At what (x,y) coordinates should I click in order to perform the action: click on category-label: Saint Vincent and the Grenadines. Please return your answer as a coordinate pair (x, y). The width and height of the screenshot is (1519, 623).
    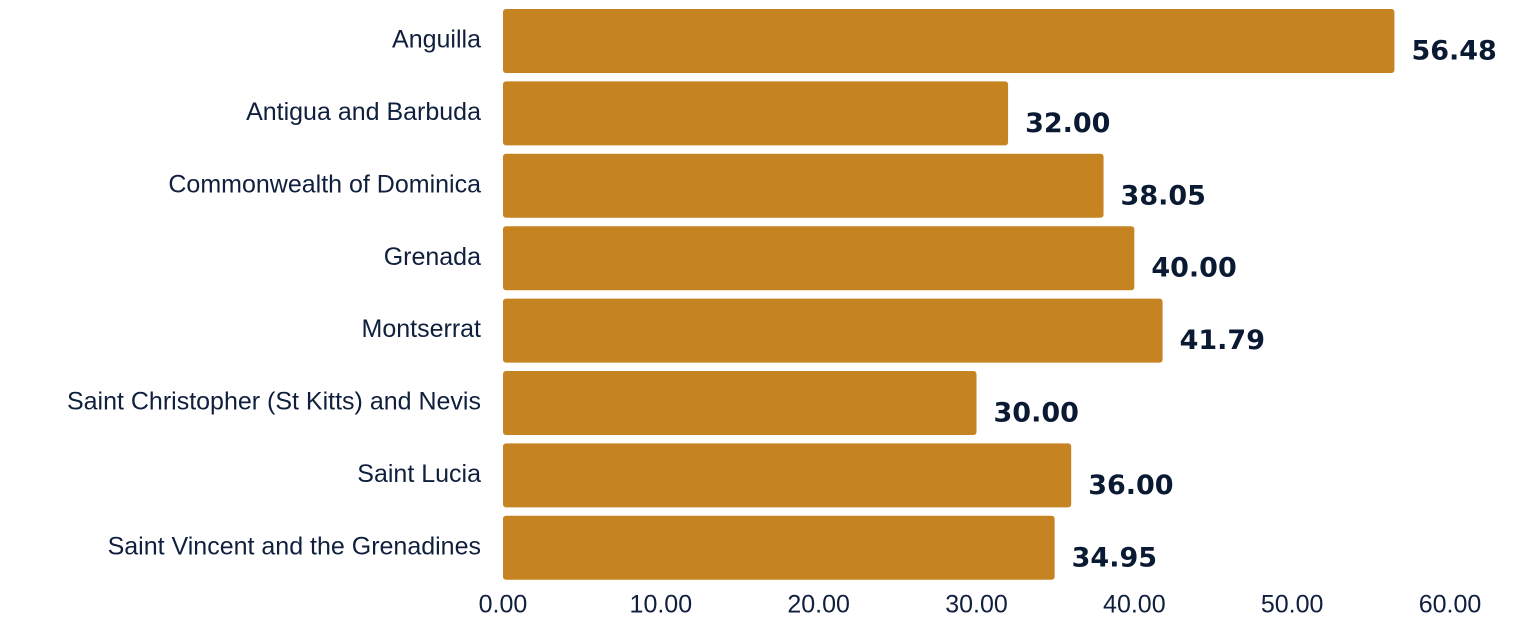
    Looking at the image, I should click on (294, 546).